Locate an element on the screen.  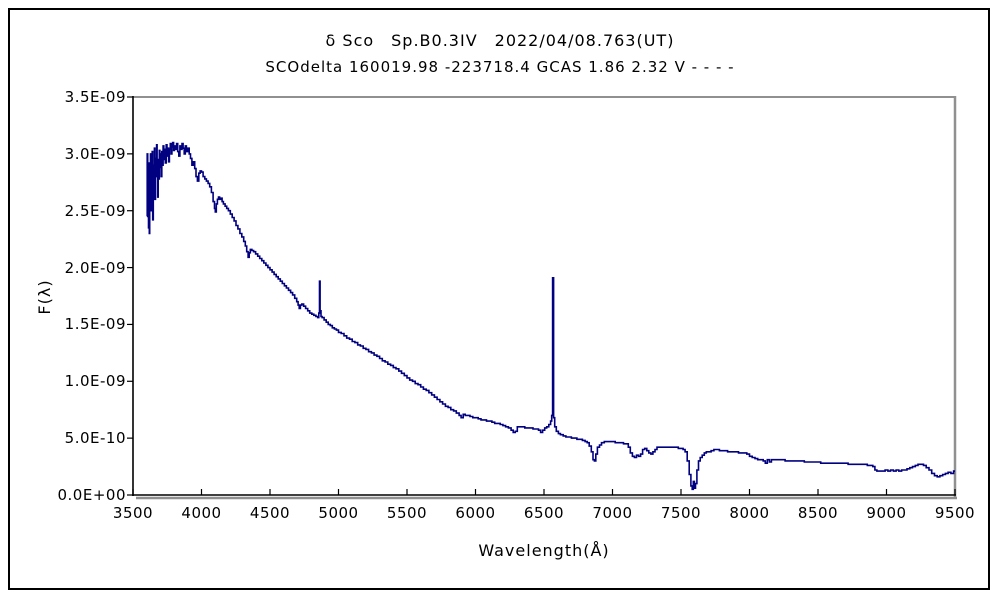
x-tick-label: 5000 is located at coordinates (338, 513).